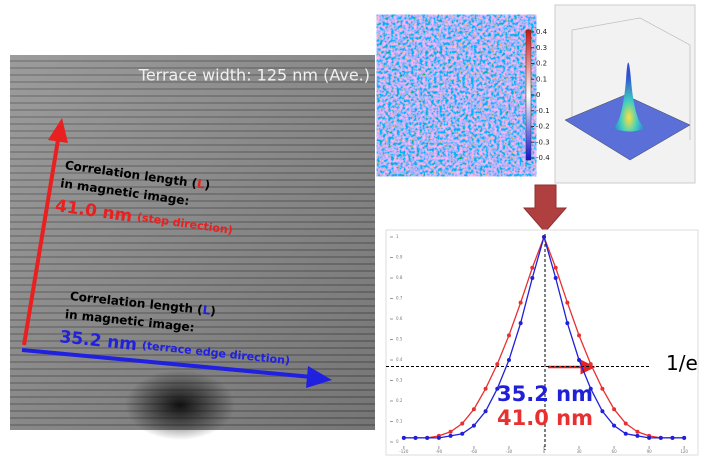 The width and height of the screenshot is (701, 457). I want to click on y-tick-label: 0.7, so click(399, 298).